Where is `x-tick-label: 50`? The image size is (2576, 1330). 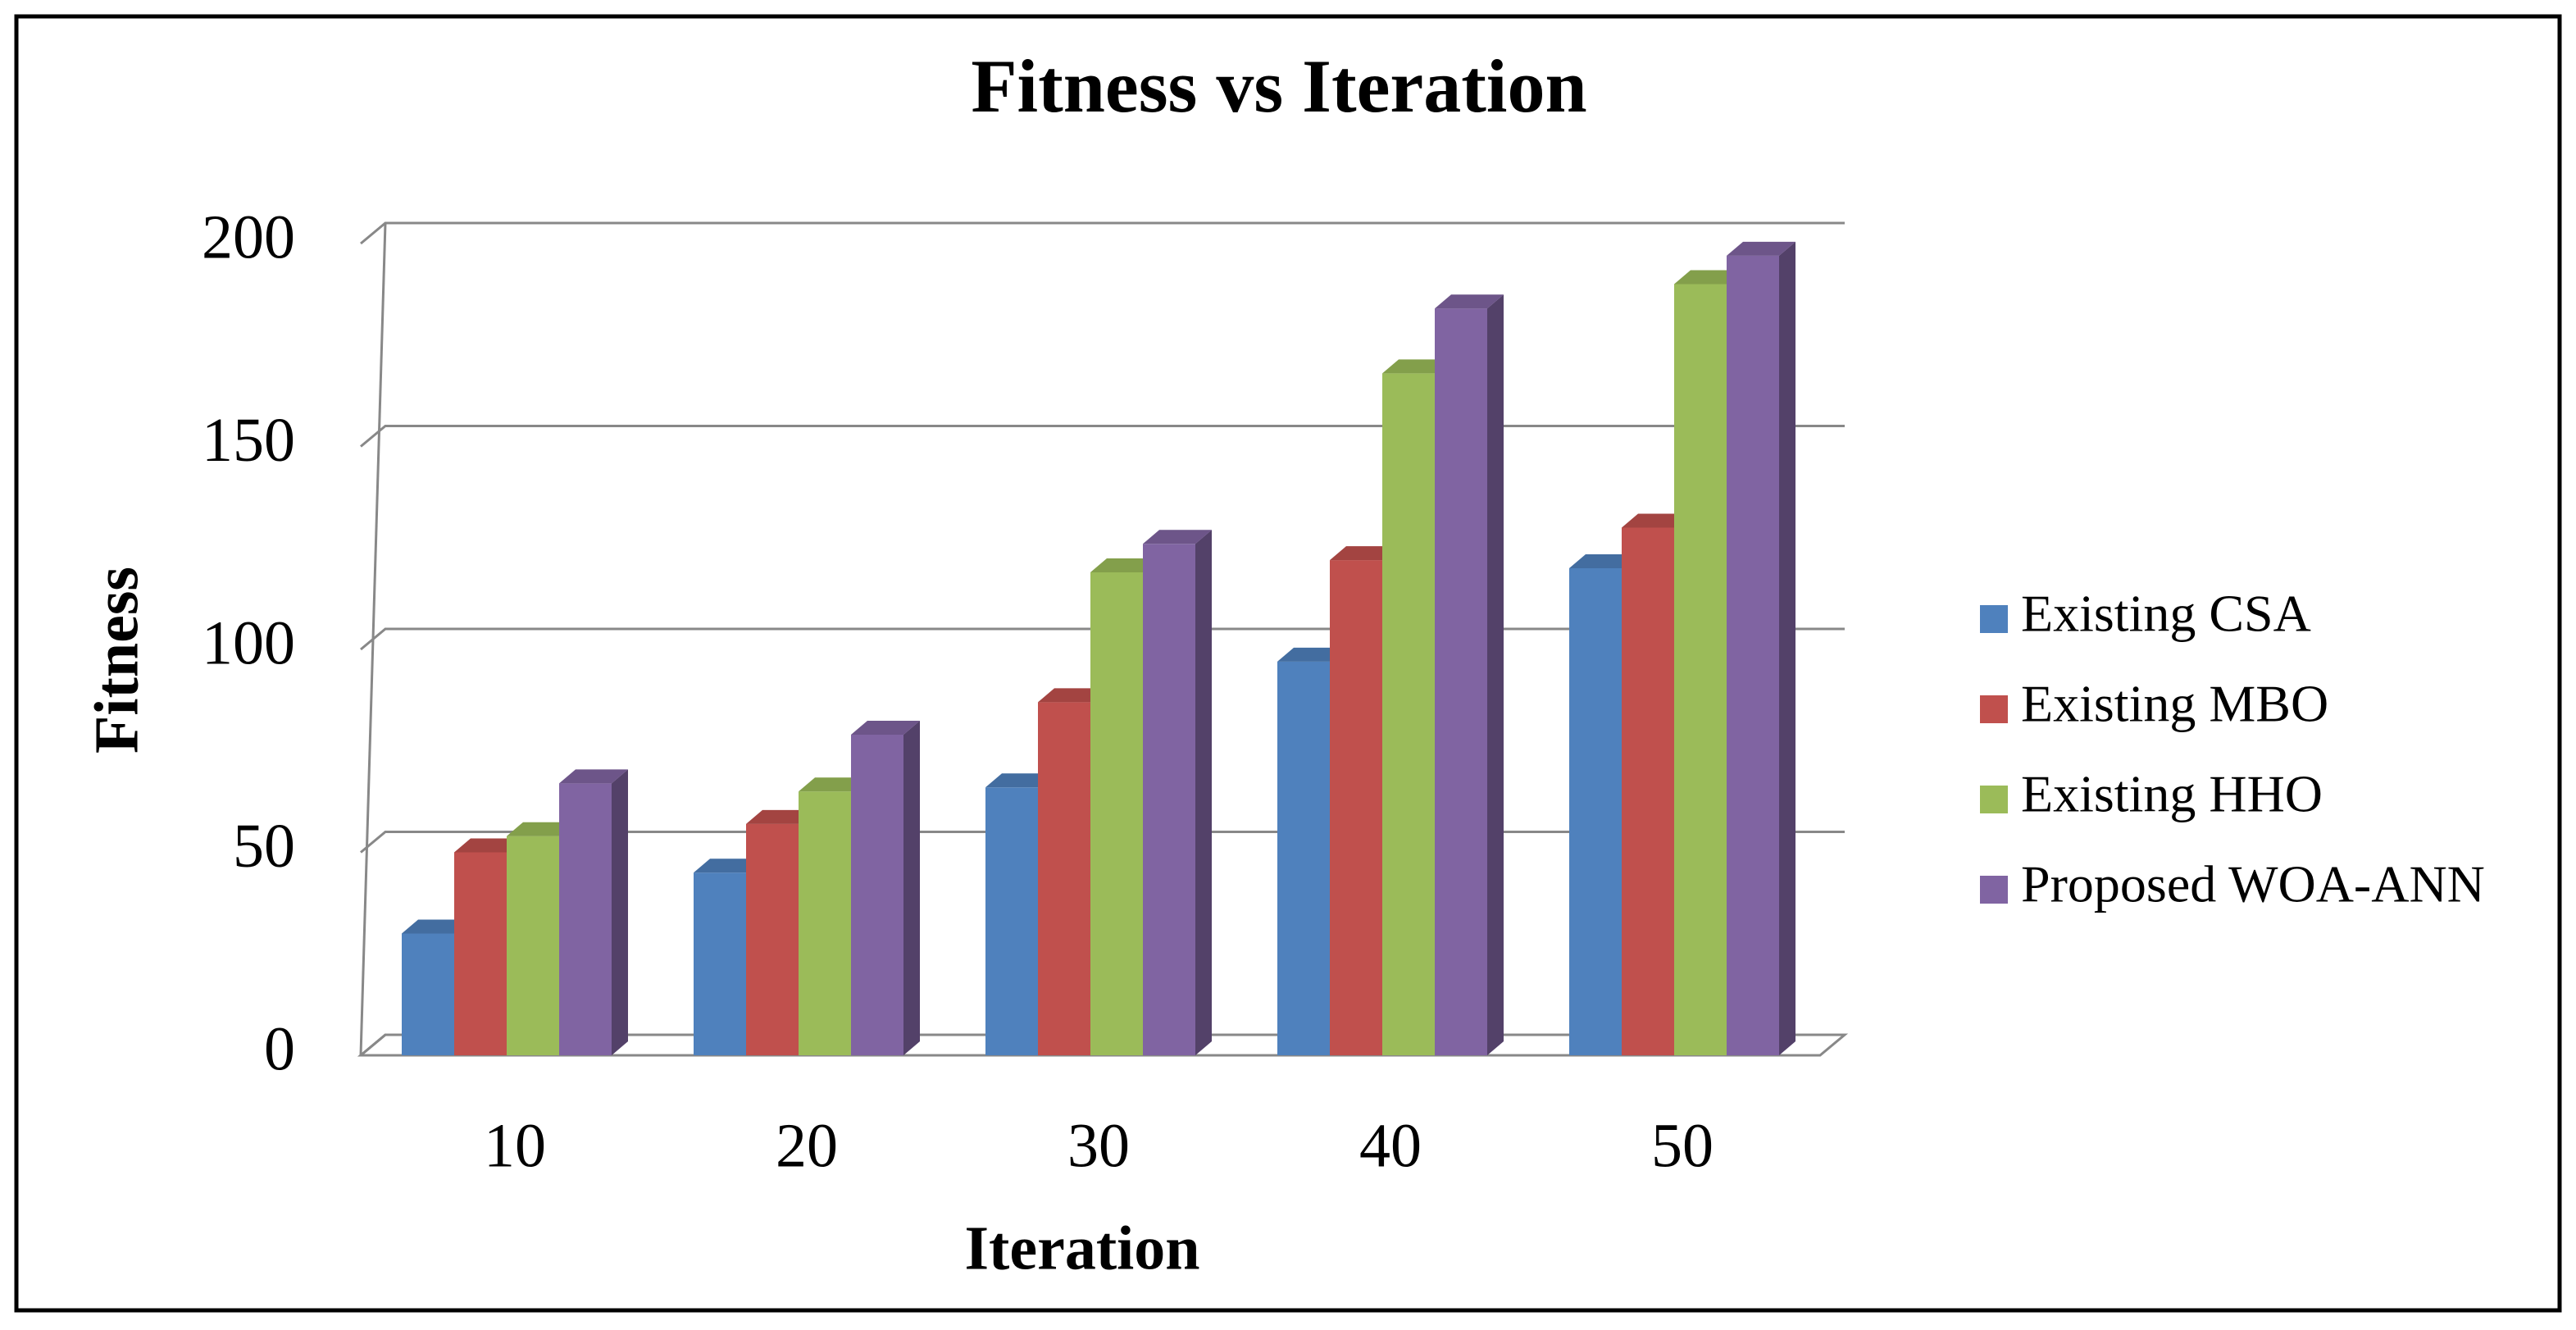
x-tick-label: 50 is located at coordinates (1682, 1145).